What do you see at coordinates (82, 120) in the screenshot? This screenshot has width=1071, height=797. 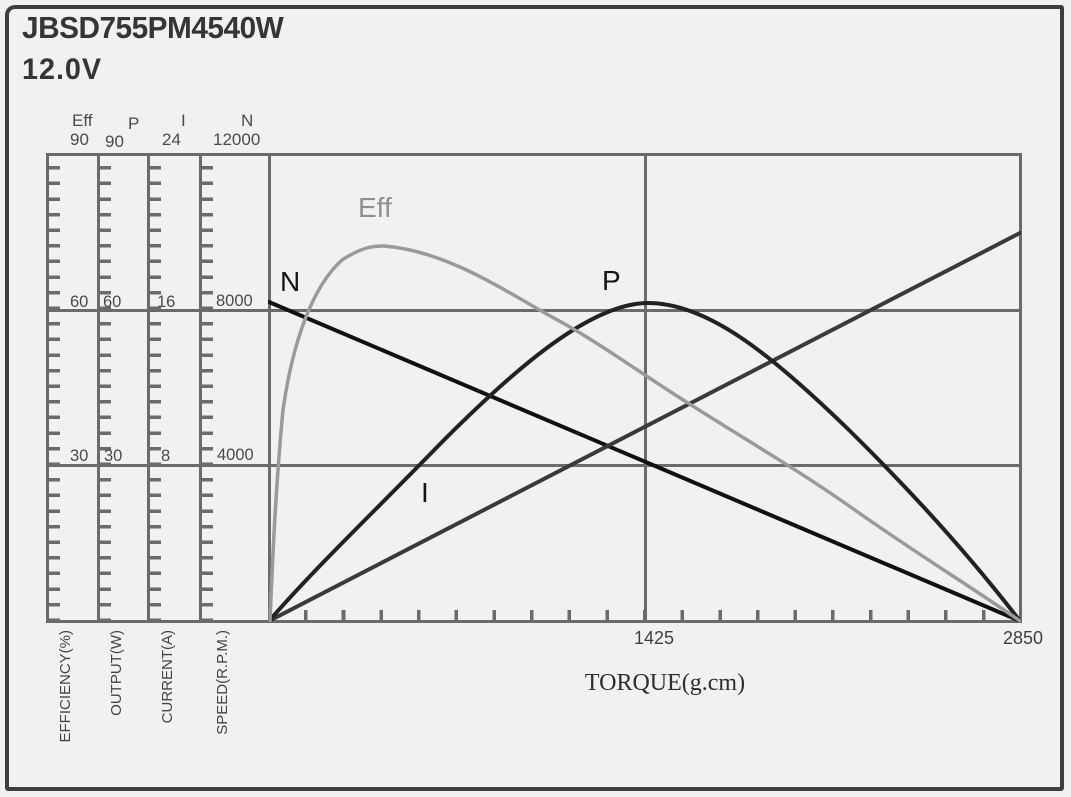 I see `axis-header-eff: Eff` at bounding box center [82, 120].